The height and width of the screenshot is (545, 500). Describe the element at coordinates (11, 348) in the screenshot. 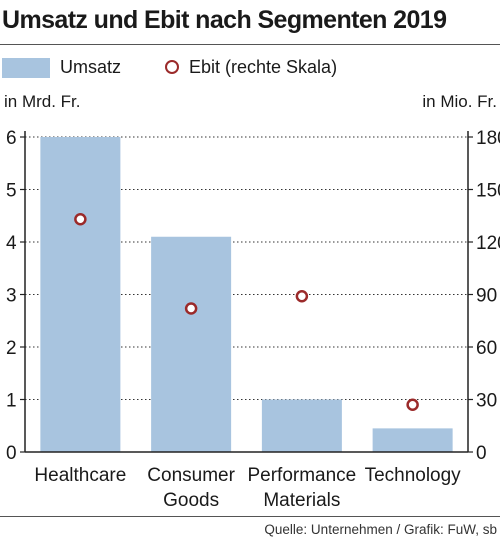

I see `left-tick-label-2: 2` at that location.